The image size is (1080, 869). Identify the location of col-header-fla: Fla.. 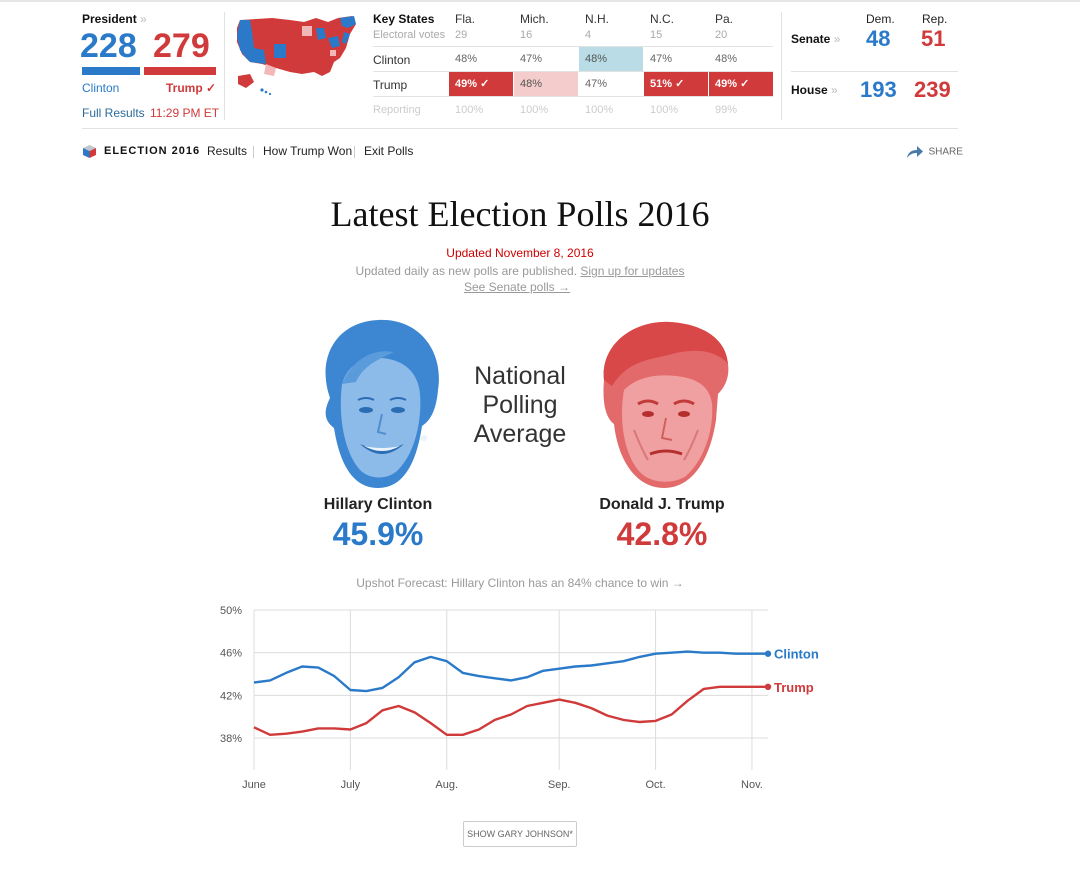
(465, 19).